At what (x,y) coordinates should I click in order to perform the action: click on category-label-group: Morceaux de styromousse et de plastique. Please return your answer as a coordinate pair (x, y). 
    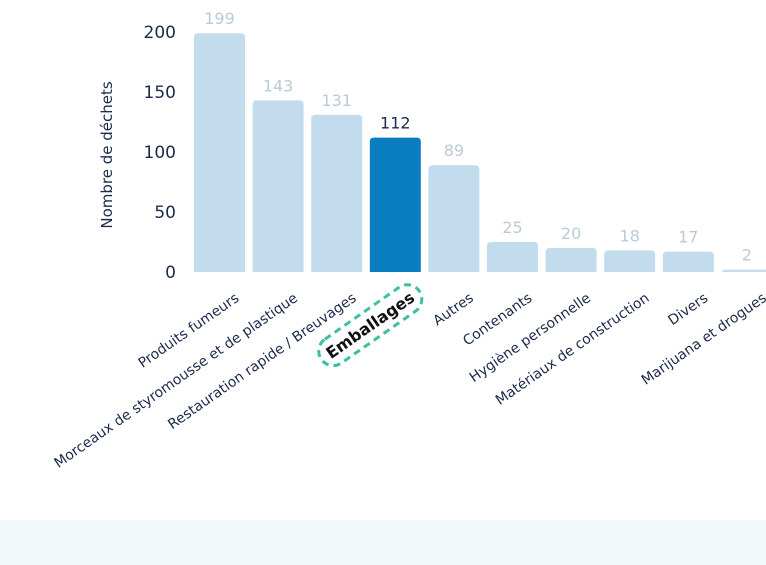
    Looking at the image, I should click on (175, 380).